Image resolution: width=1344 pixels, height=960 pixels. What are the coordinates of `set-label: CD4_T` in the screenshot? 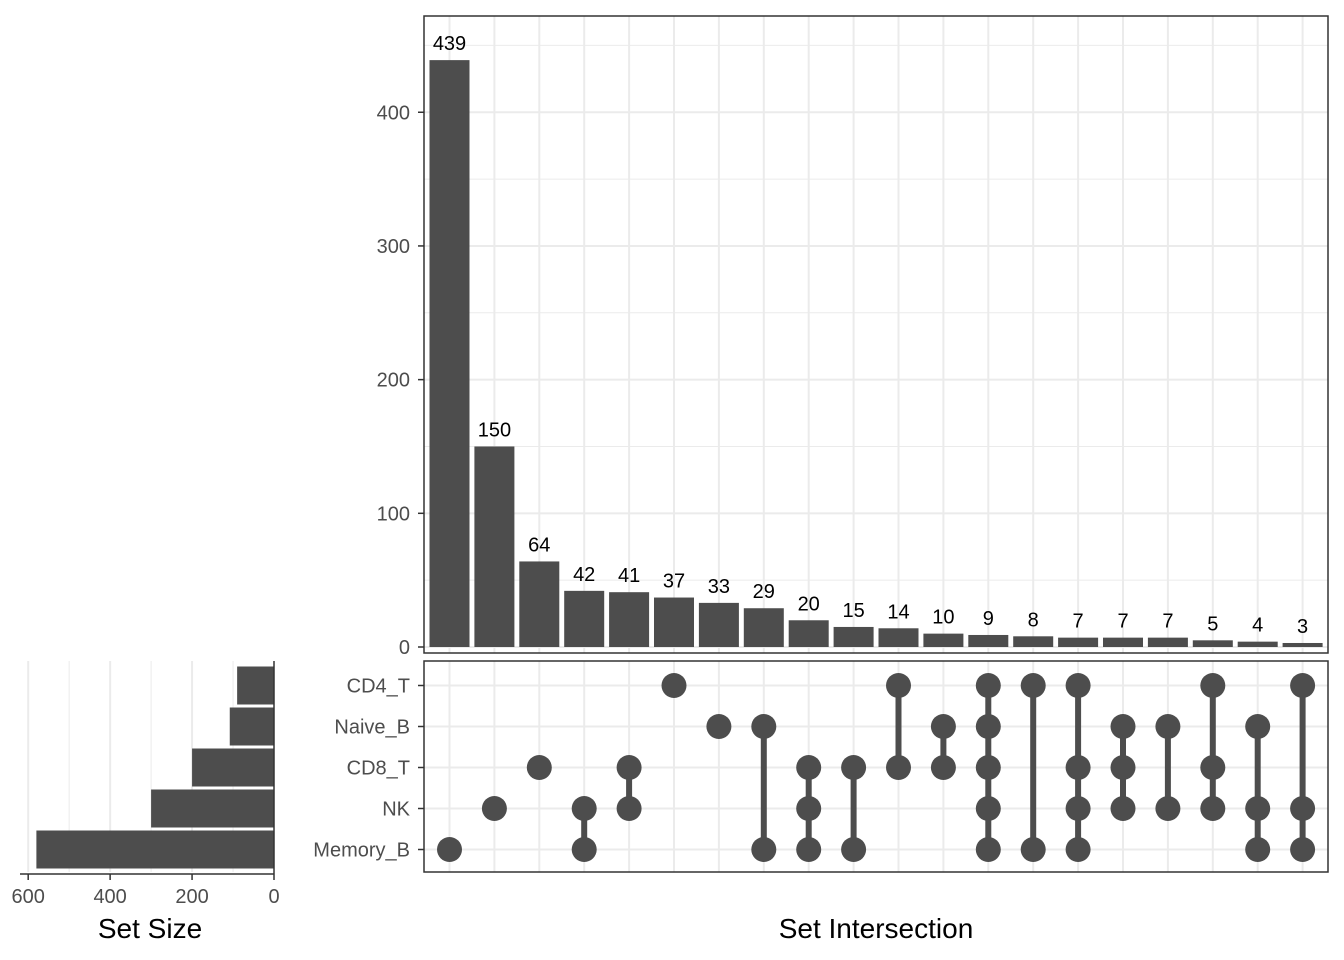 It's located at (378, 687).